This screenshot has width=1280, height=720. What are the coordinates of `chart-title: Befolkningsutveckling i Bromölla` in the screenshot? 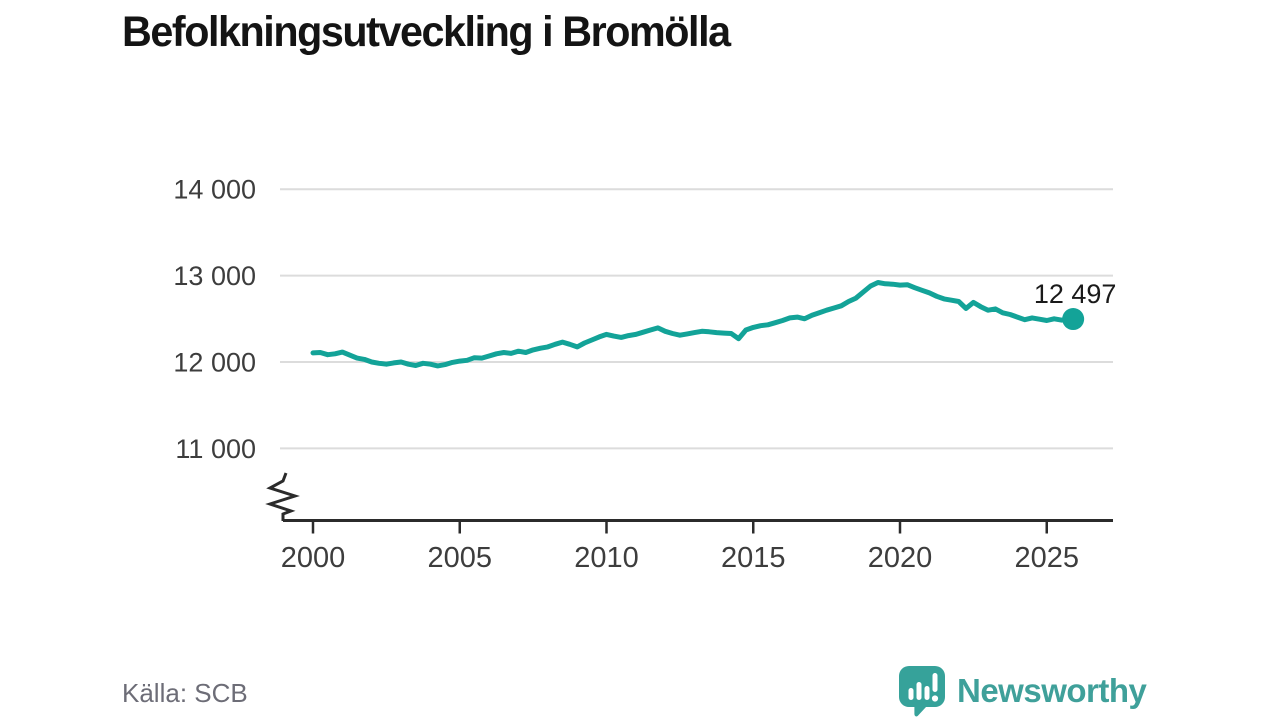 It's located at (426, 32).